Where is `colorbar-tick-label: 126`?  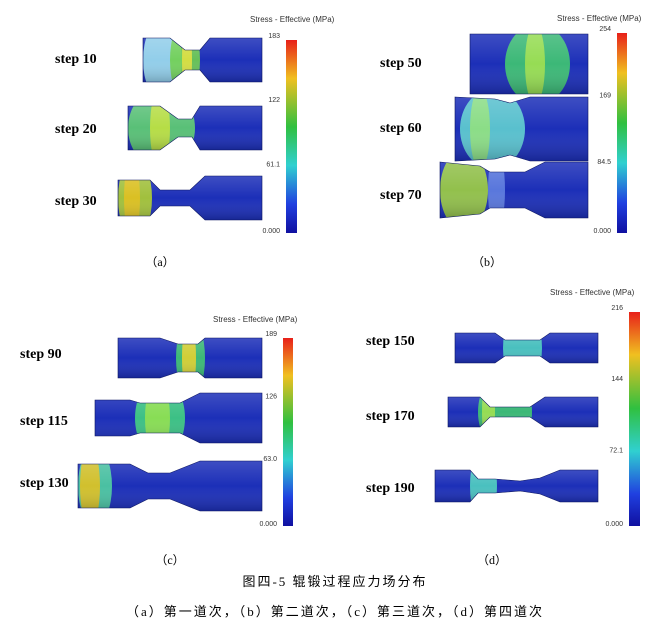 colorbar-tick-label: 126 is located at coordinates (271, 397).